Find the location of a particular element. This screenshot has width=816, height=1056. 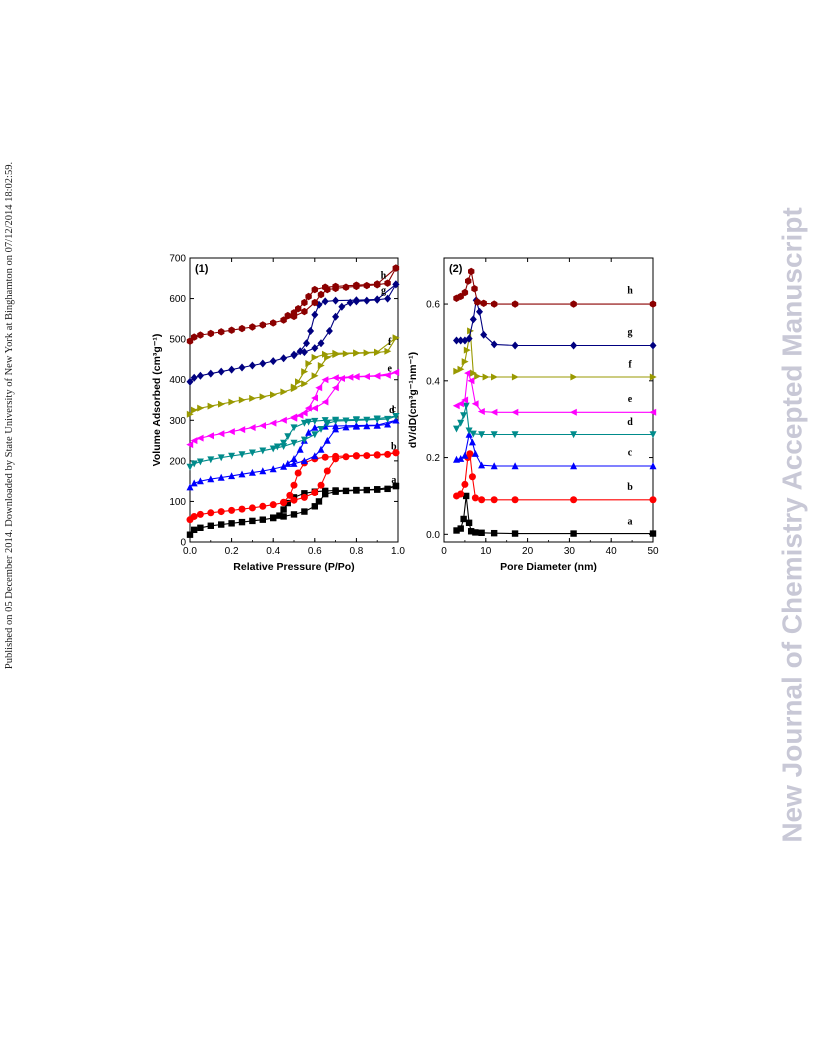

desorption-branch is located at coordinates (345, 362).